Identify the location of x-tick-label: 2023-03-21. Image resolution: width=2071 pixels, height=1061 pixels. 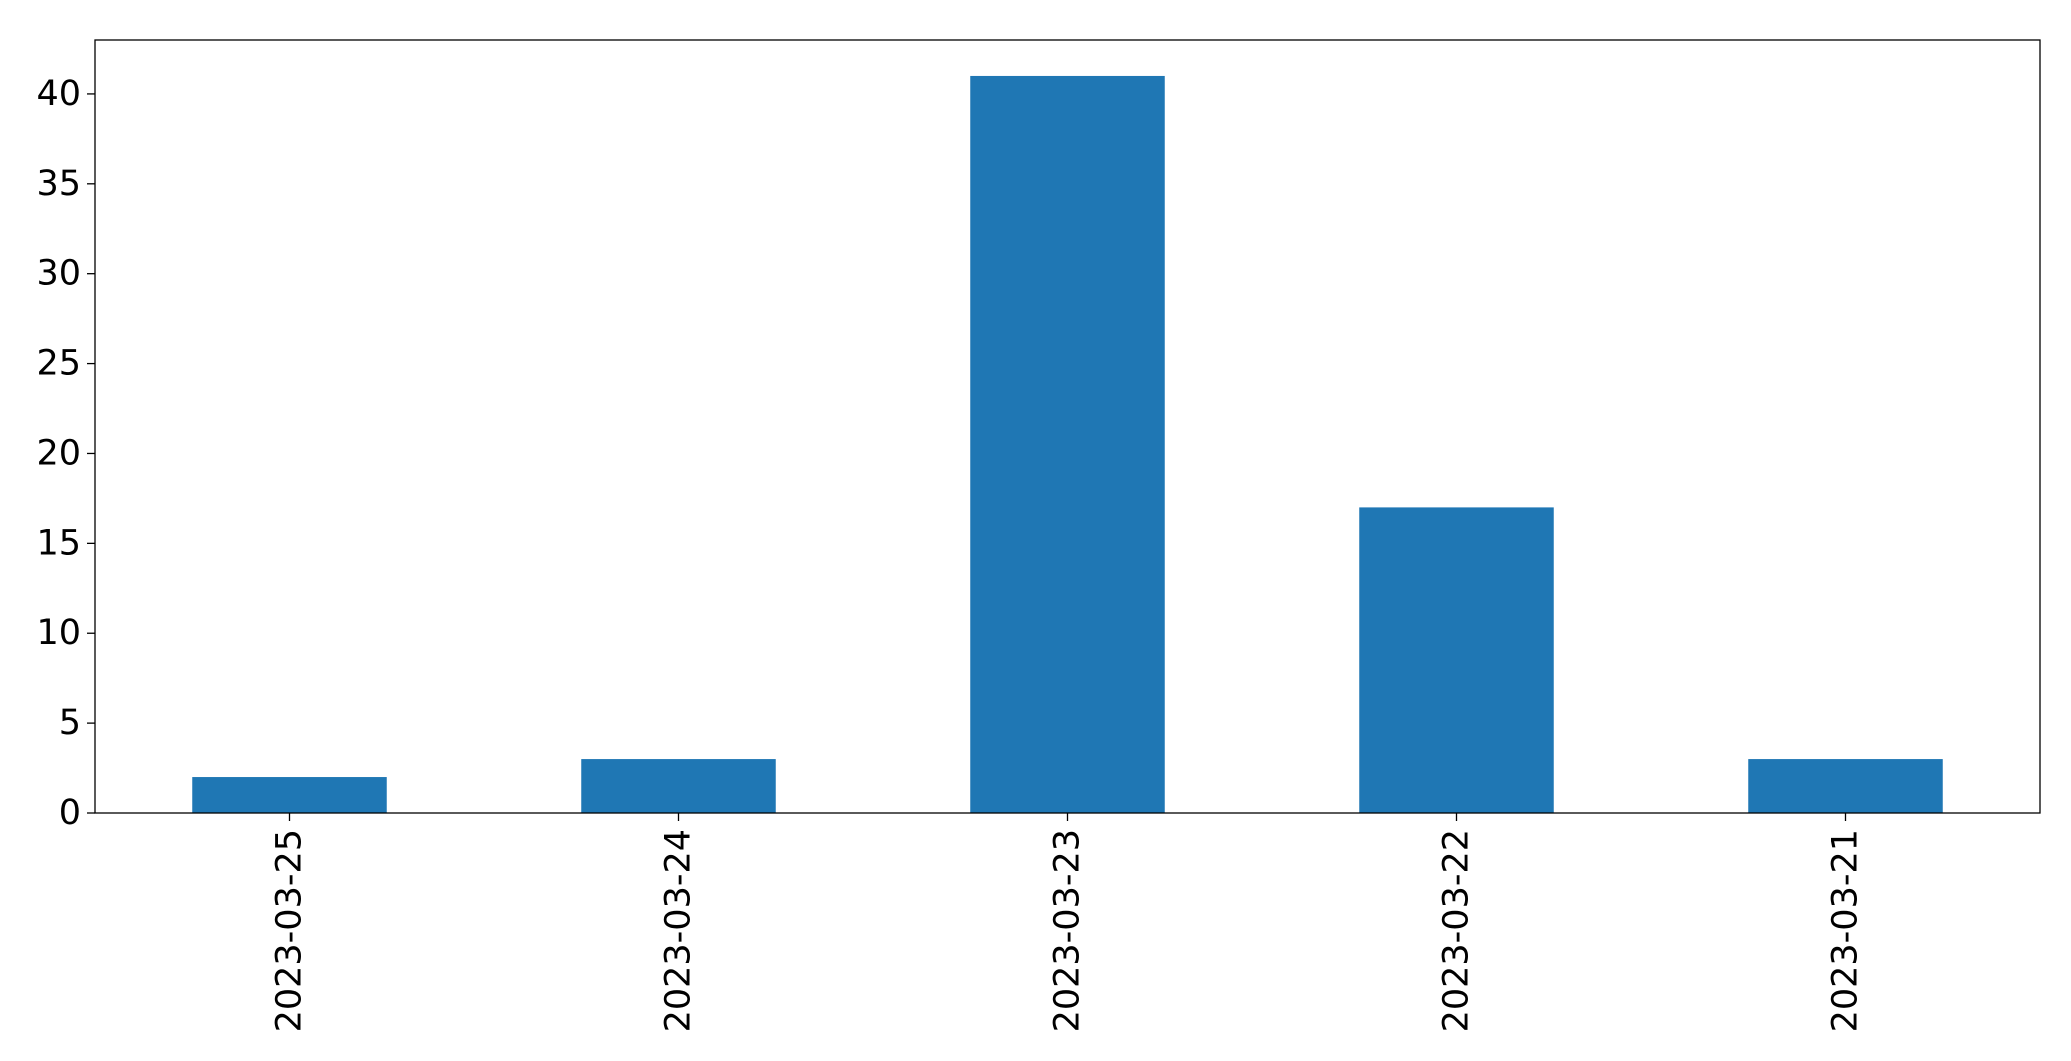
(1846, 930).